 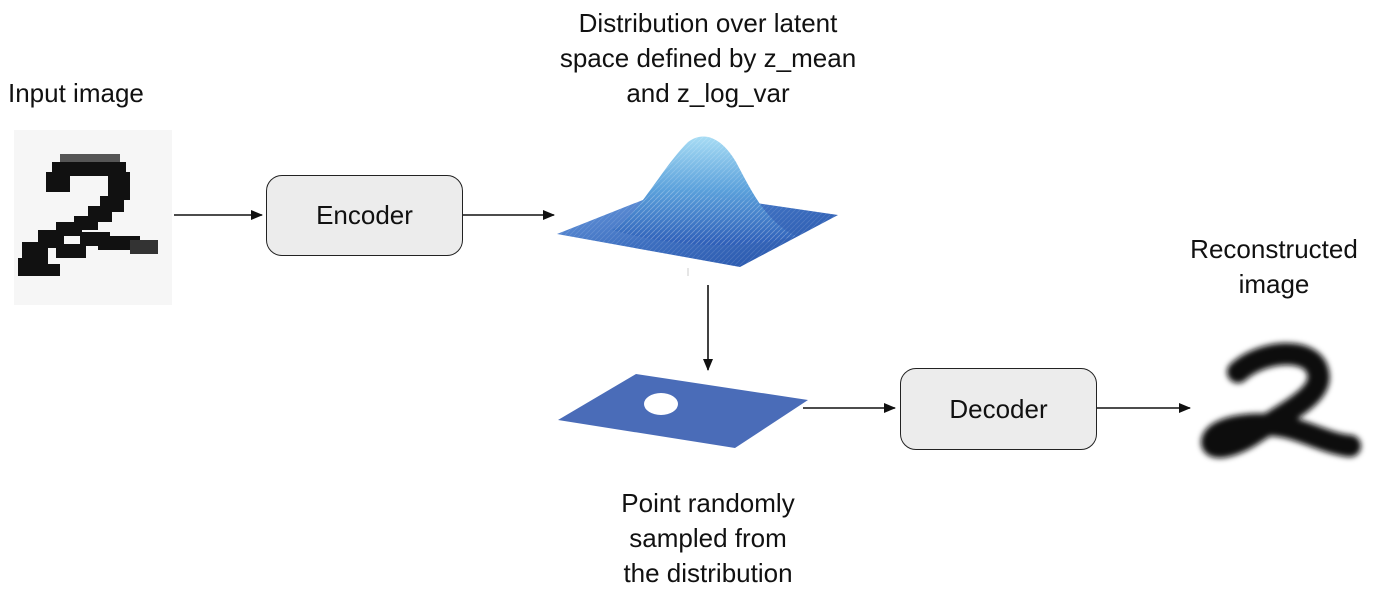 I want to click on input-digit-icon, so click(x=93, y=217).